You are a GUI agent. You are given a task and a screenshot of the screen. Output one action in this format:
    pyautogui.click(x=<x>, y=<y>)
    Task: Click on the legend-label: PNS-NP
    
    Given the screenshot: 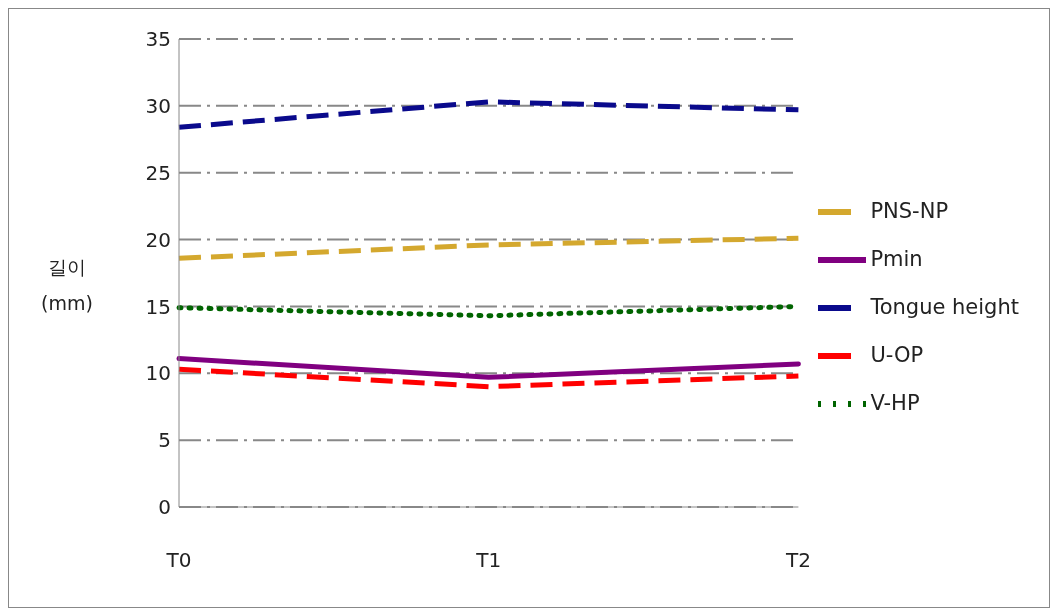 What is the action you would take?
    pyautogui.click(x=909, y=211)
    